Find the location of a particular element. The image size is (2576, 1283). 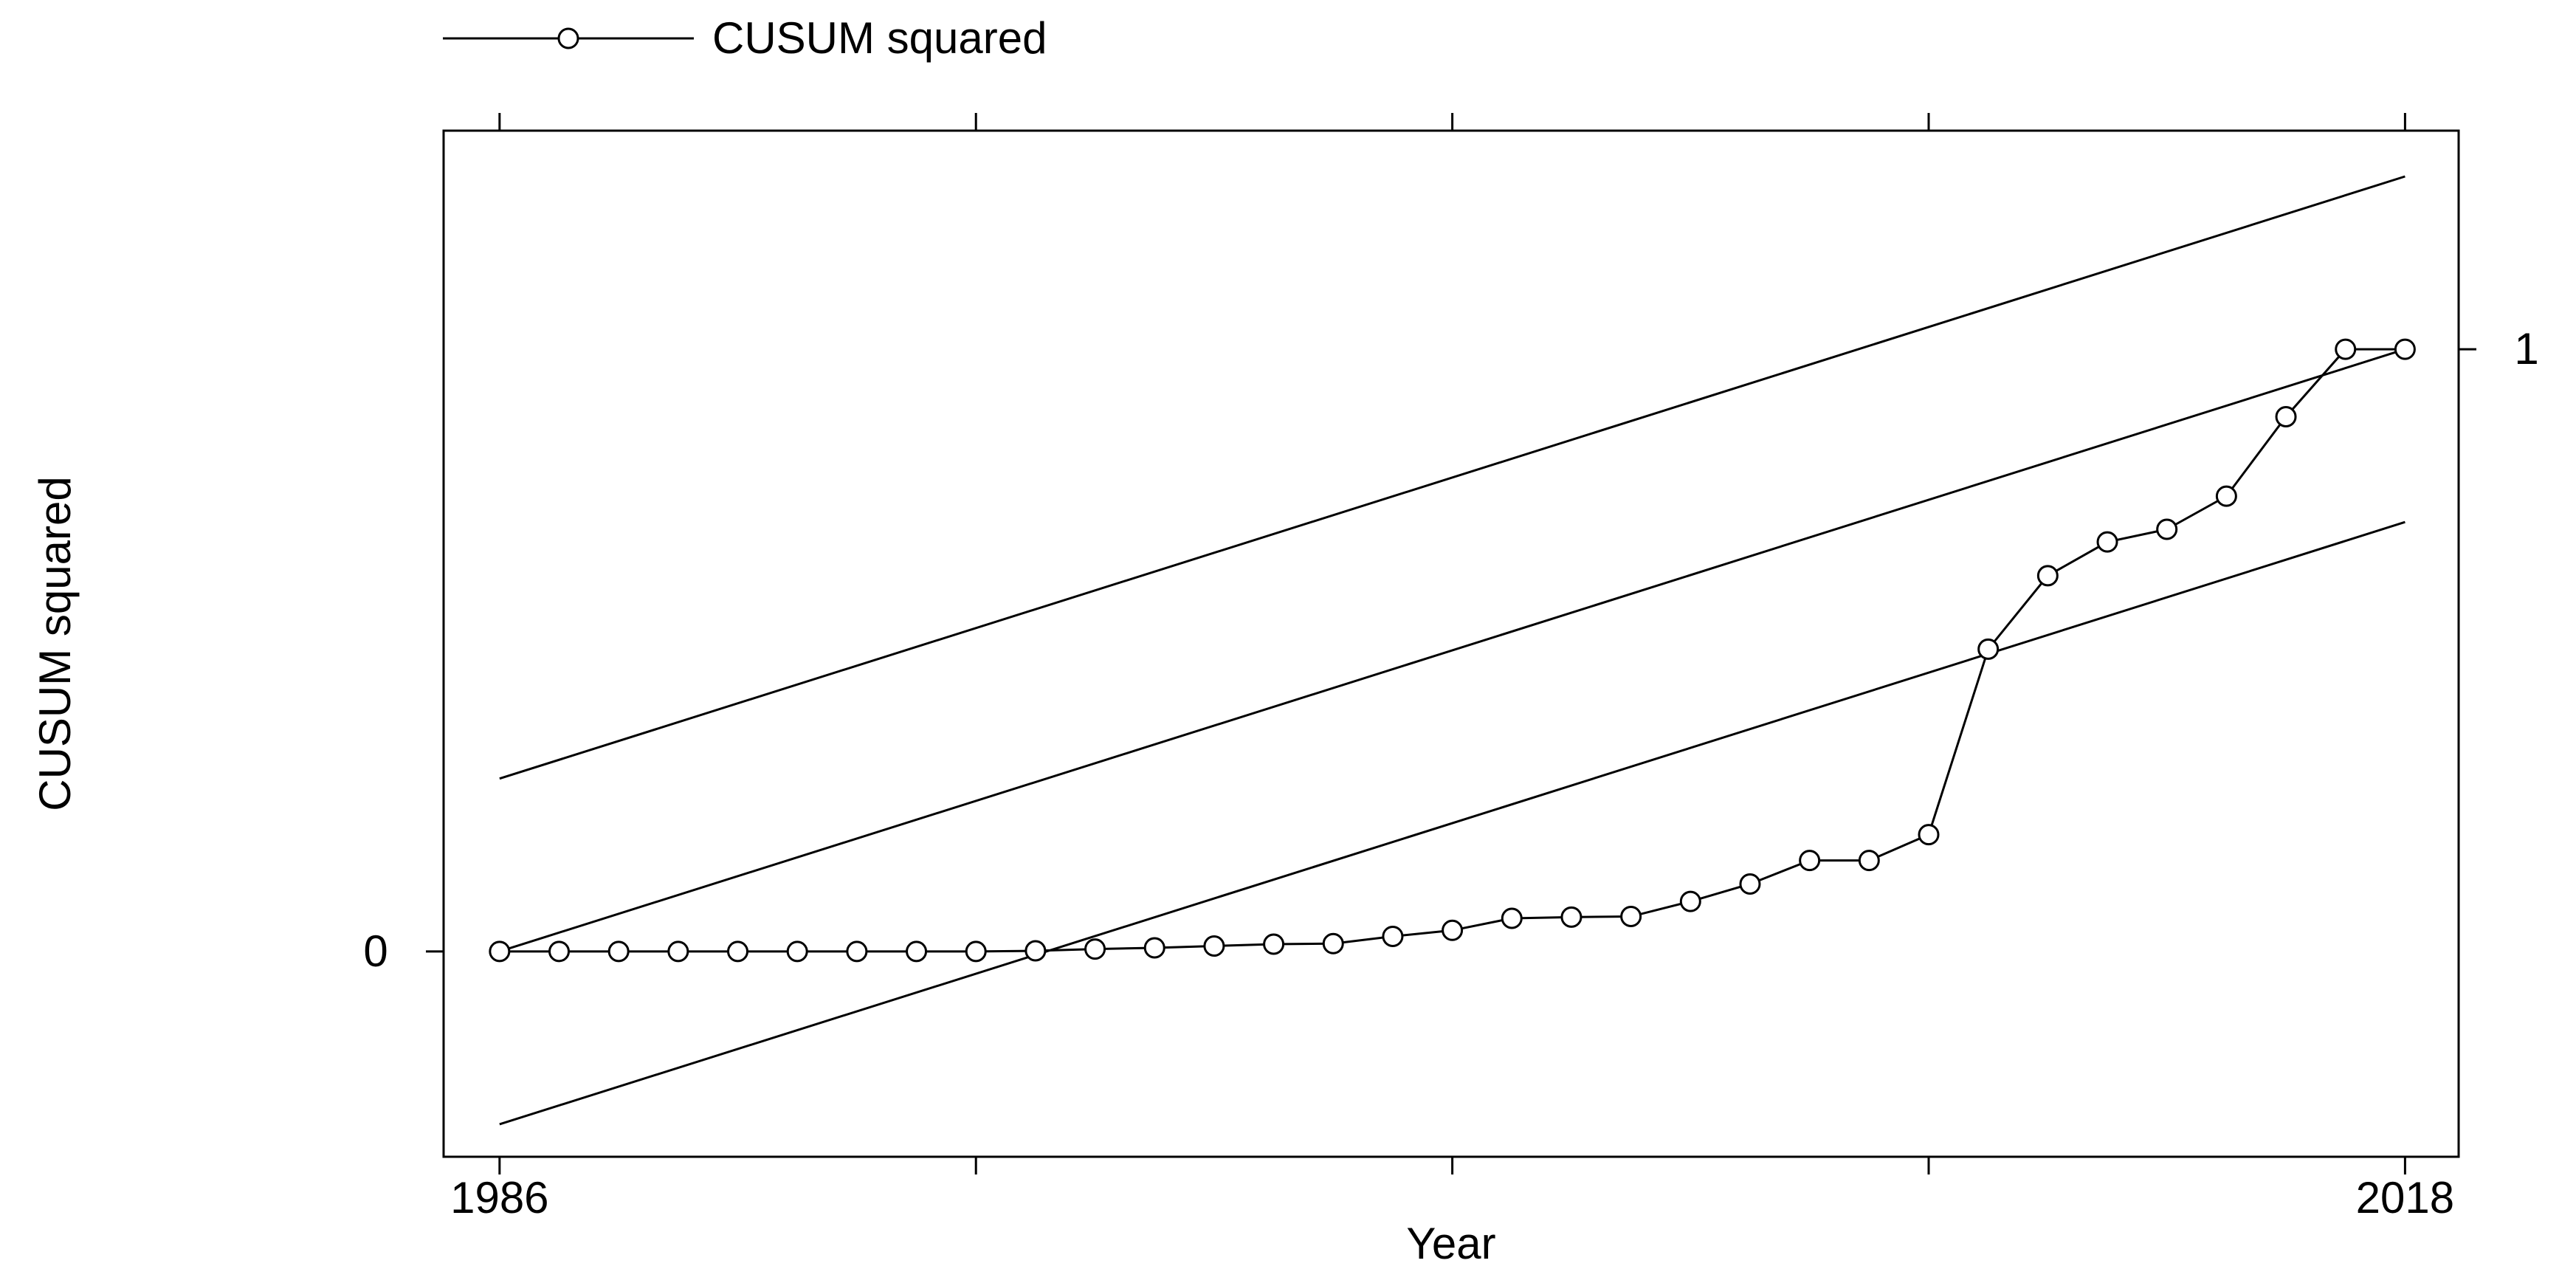

y-axis-label: CUSUM squared is located at coordinates (55, 643).